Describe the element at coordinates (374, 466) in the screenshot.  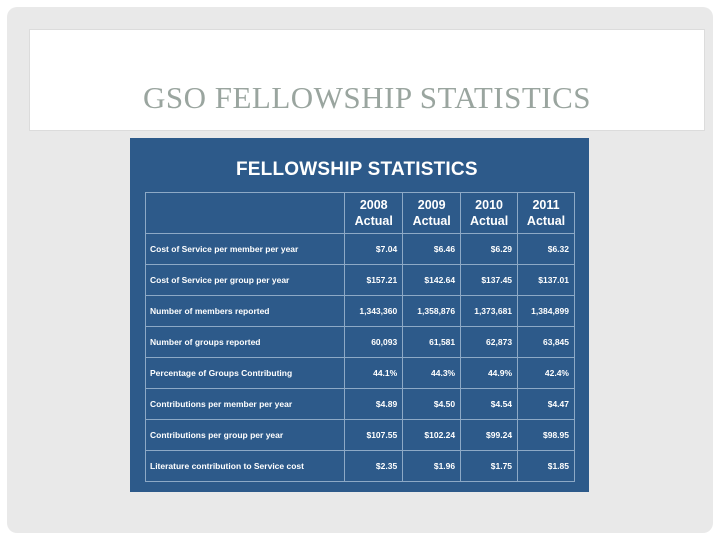
I see `row-value: $2.35` at that location.